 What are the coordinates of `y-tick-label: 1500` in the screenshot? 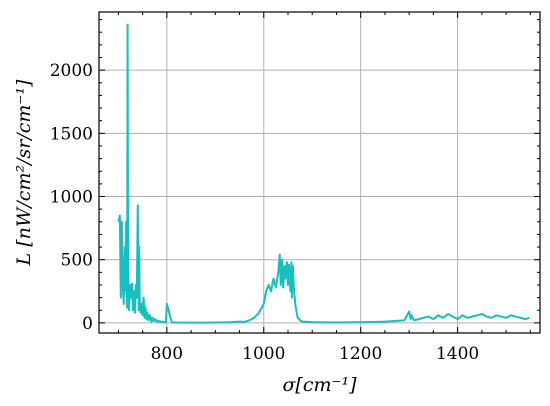 It's located at (71, 134).